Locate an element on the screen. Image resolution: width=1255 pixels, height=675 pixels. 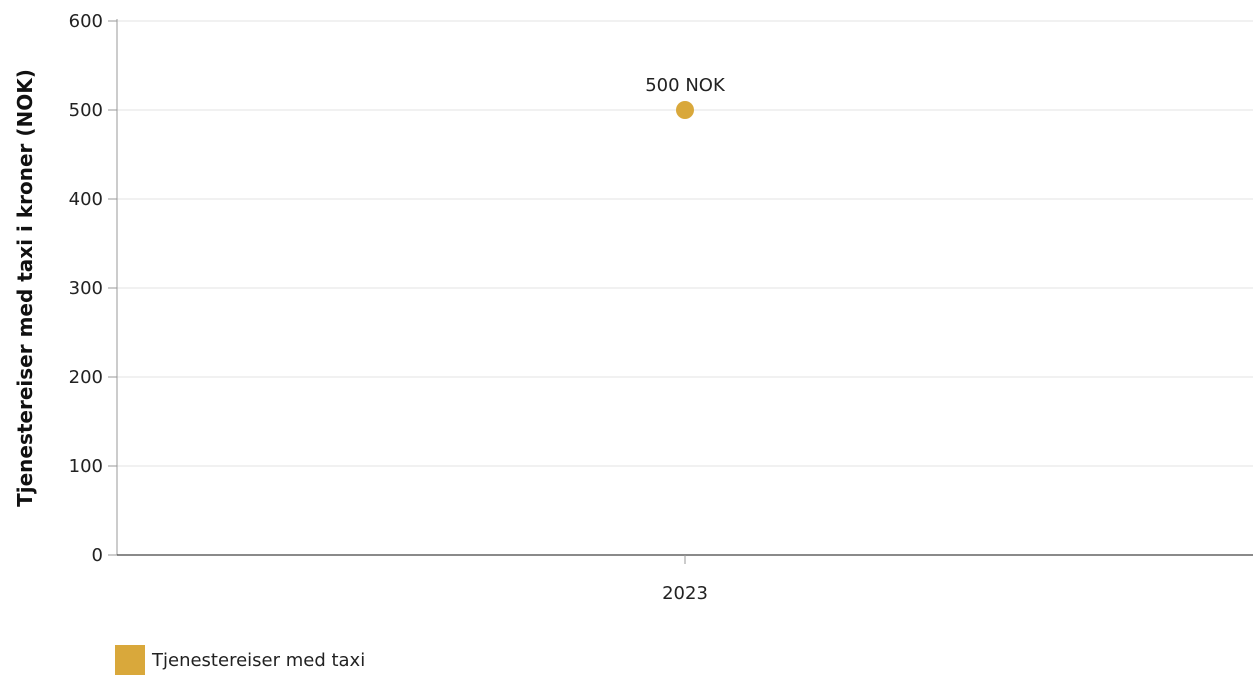
data-point is located at coordinates (685, 110).